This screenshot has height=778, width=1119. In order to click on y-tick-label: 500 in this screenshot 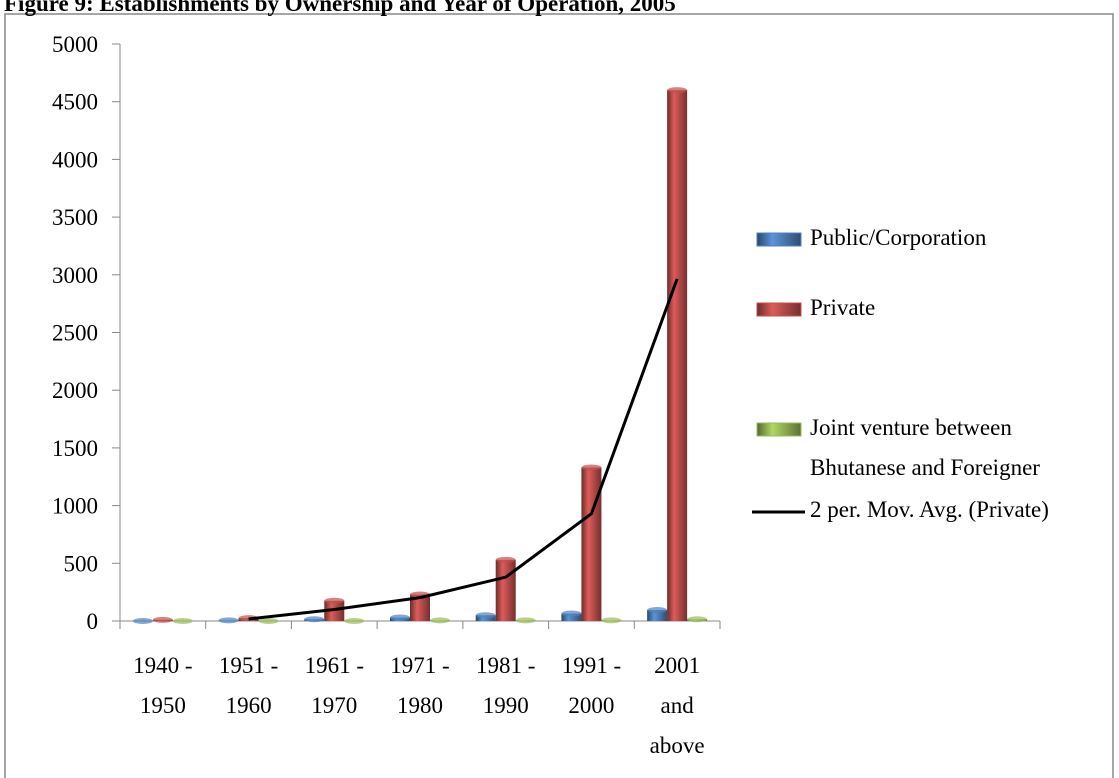, I will do `click(81, 563)`.